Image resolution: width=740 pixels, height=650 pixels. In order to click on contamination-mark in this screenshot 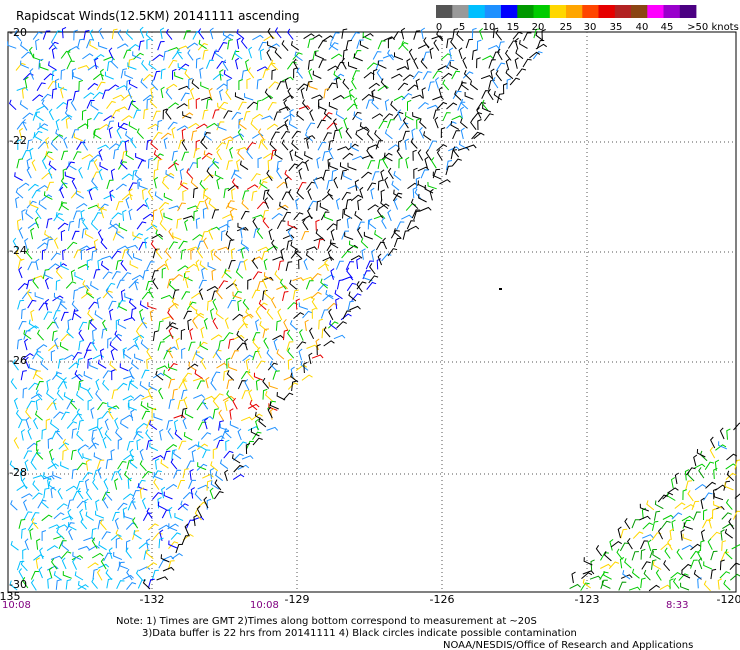, I will do `click(500, 289)`.